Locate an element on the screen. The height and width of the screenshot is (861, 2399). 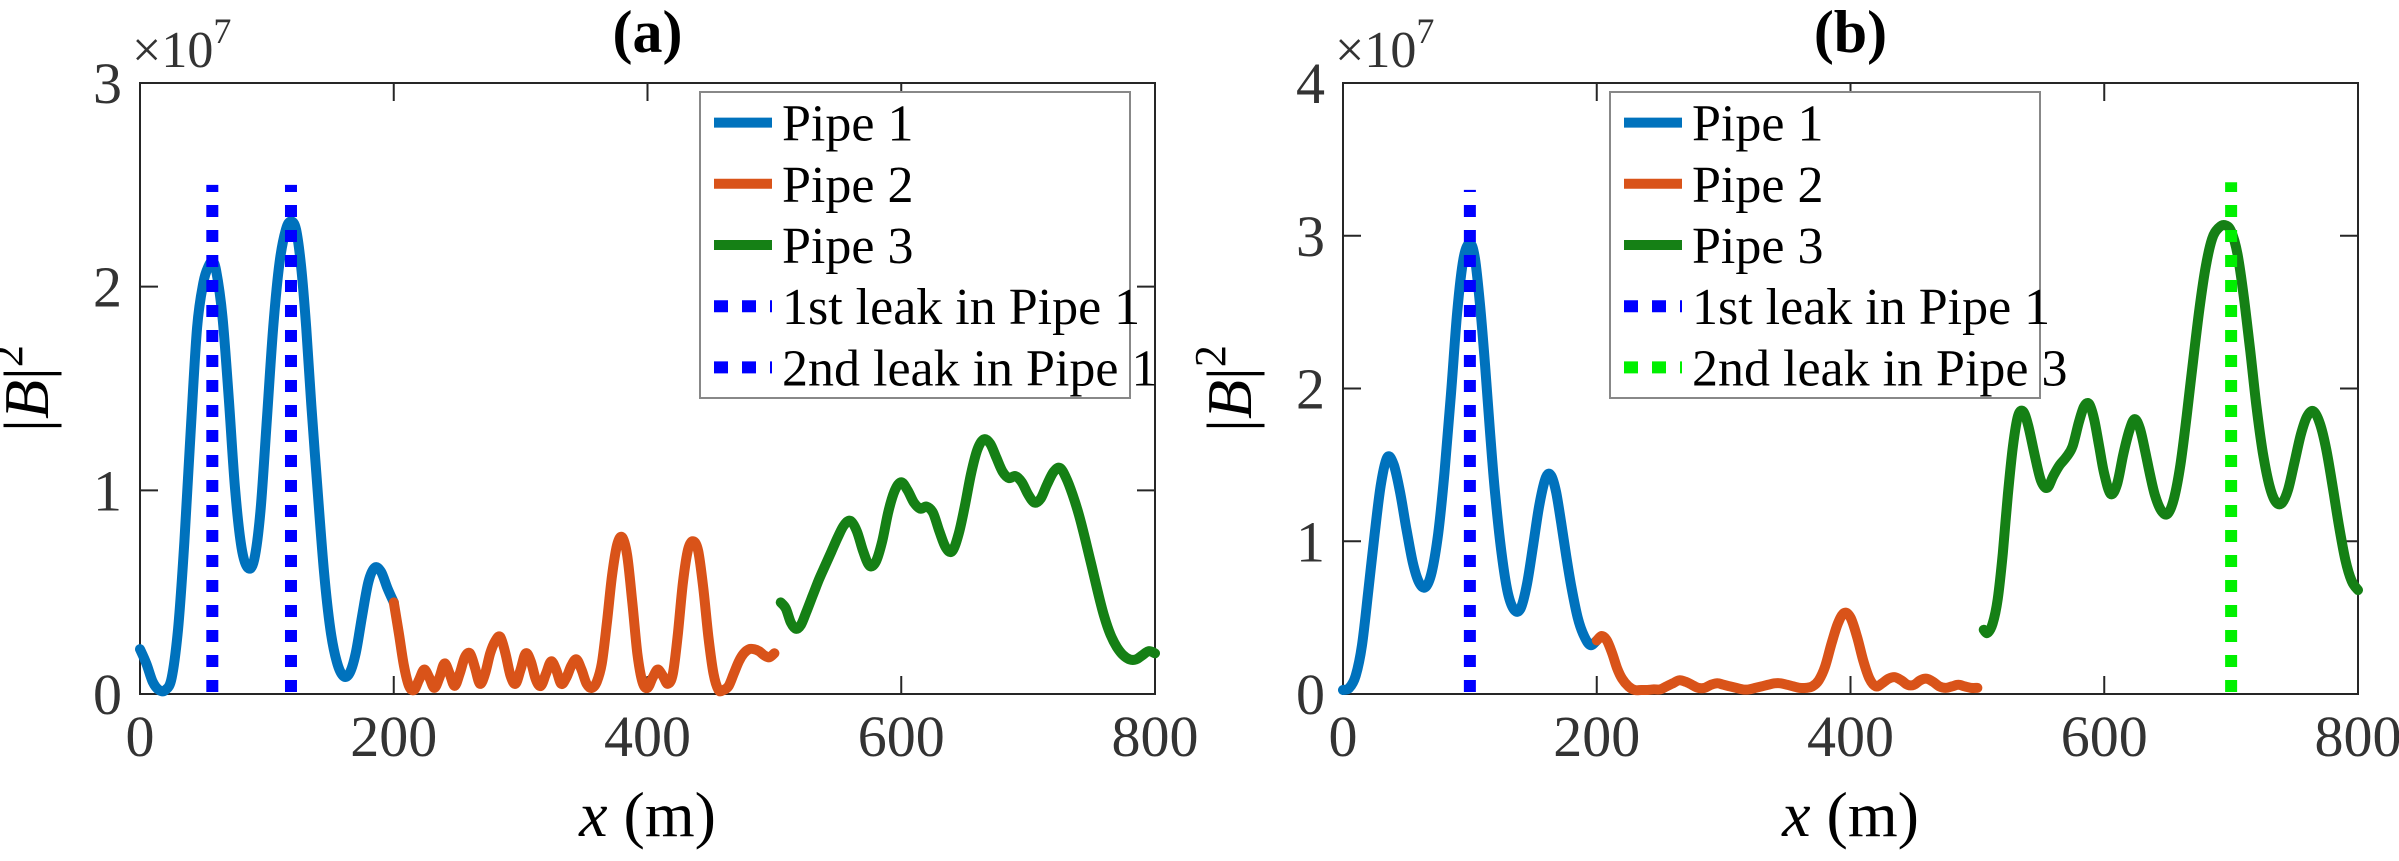
pipe-1-curve is located at coordinates (267, 456).